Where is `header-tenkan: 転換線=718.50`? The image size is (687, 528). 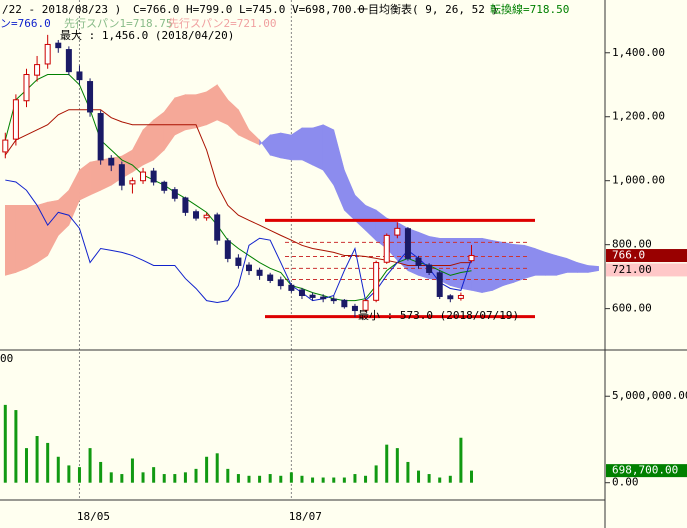
header-tenkan: 転換線=718.50 is located at coordinates (529, 9).